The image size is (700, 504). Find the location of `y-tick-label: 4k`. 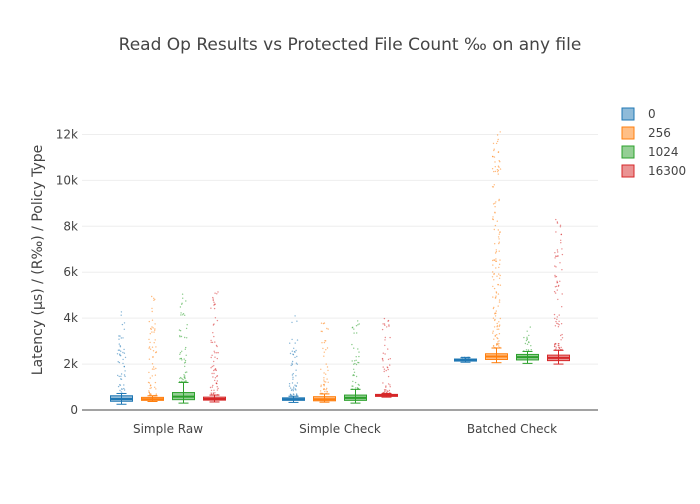

y-tick-label: 4k is located at coordinates (70, 318).